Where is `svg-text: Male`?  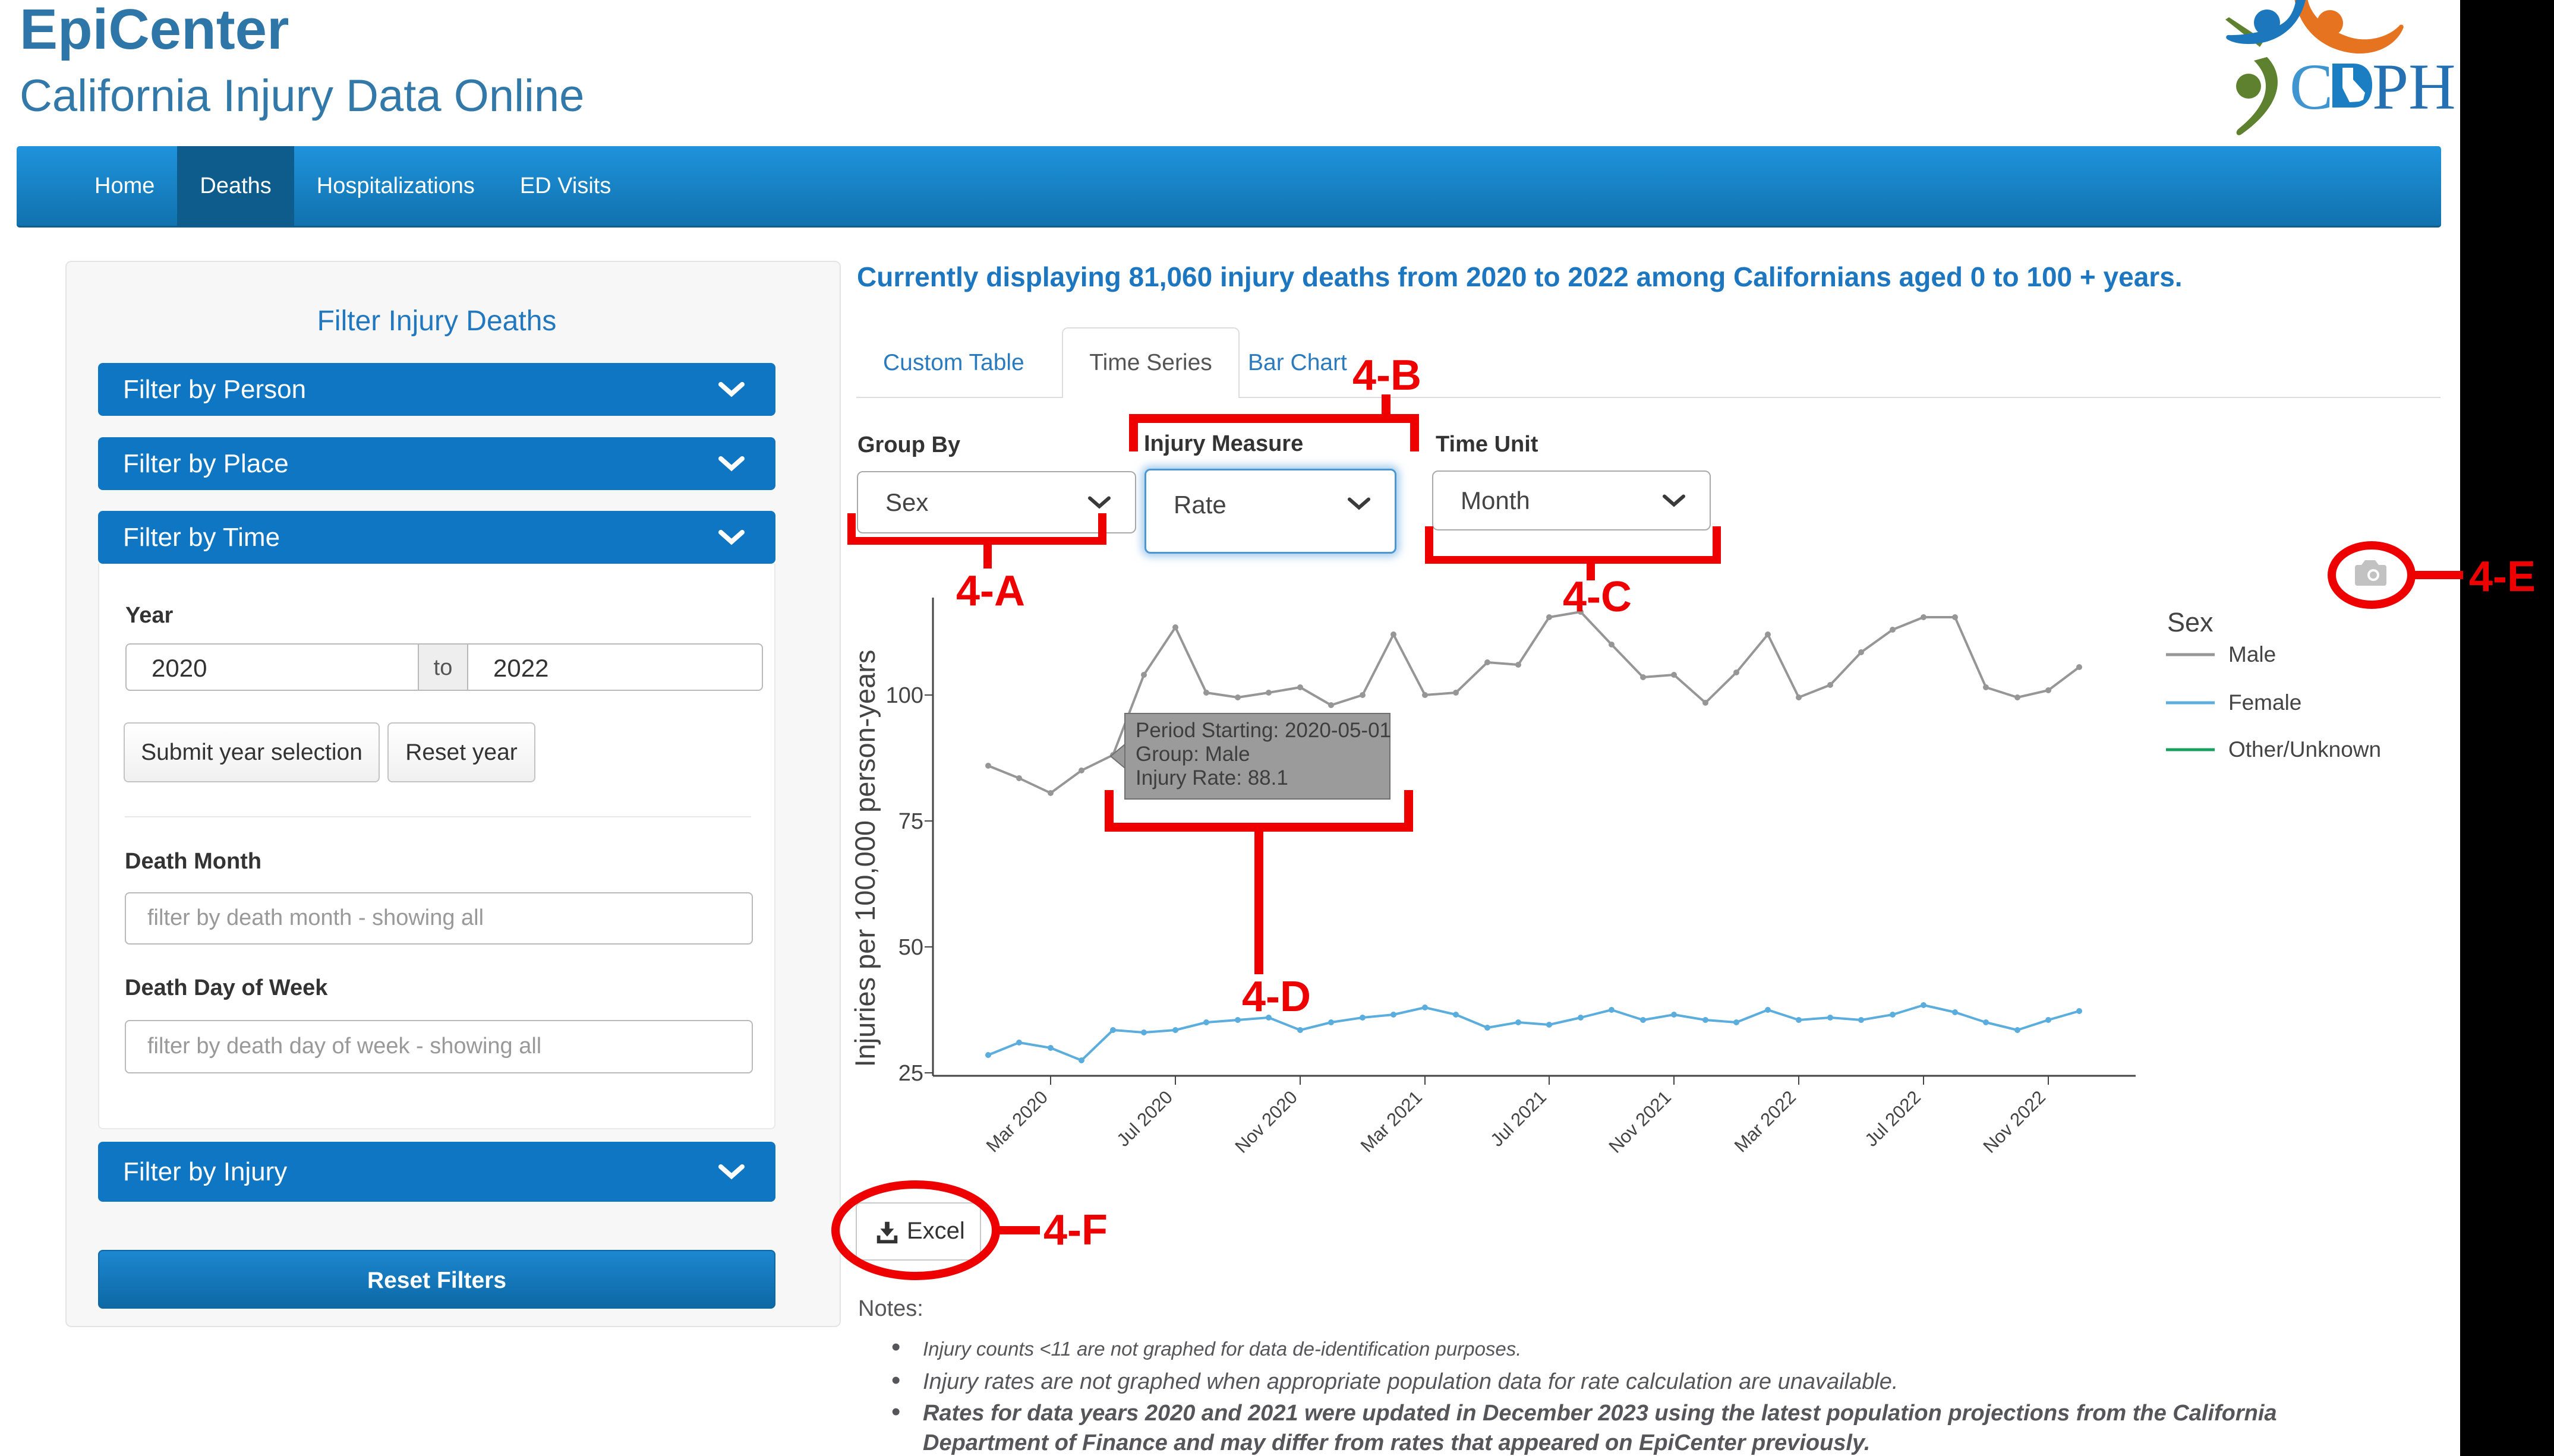
svg-text: Male is located at coordinates (2252, 654).